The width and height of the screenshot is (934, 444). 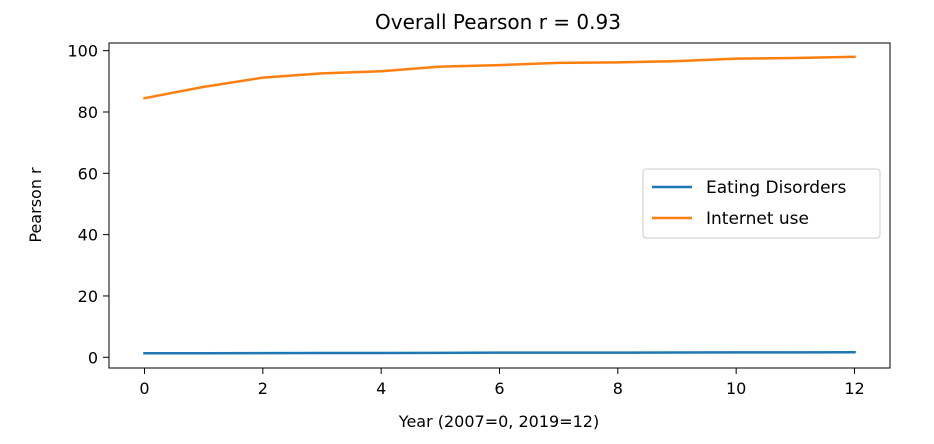 I want to click on x-axis-title: Year (2007=0, 2019=12), so click(x=498, y=421).